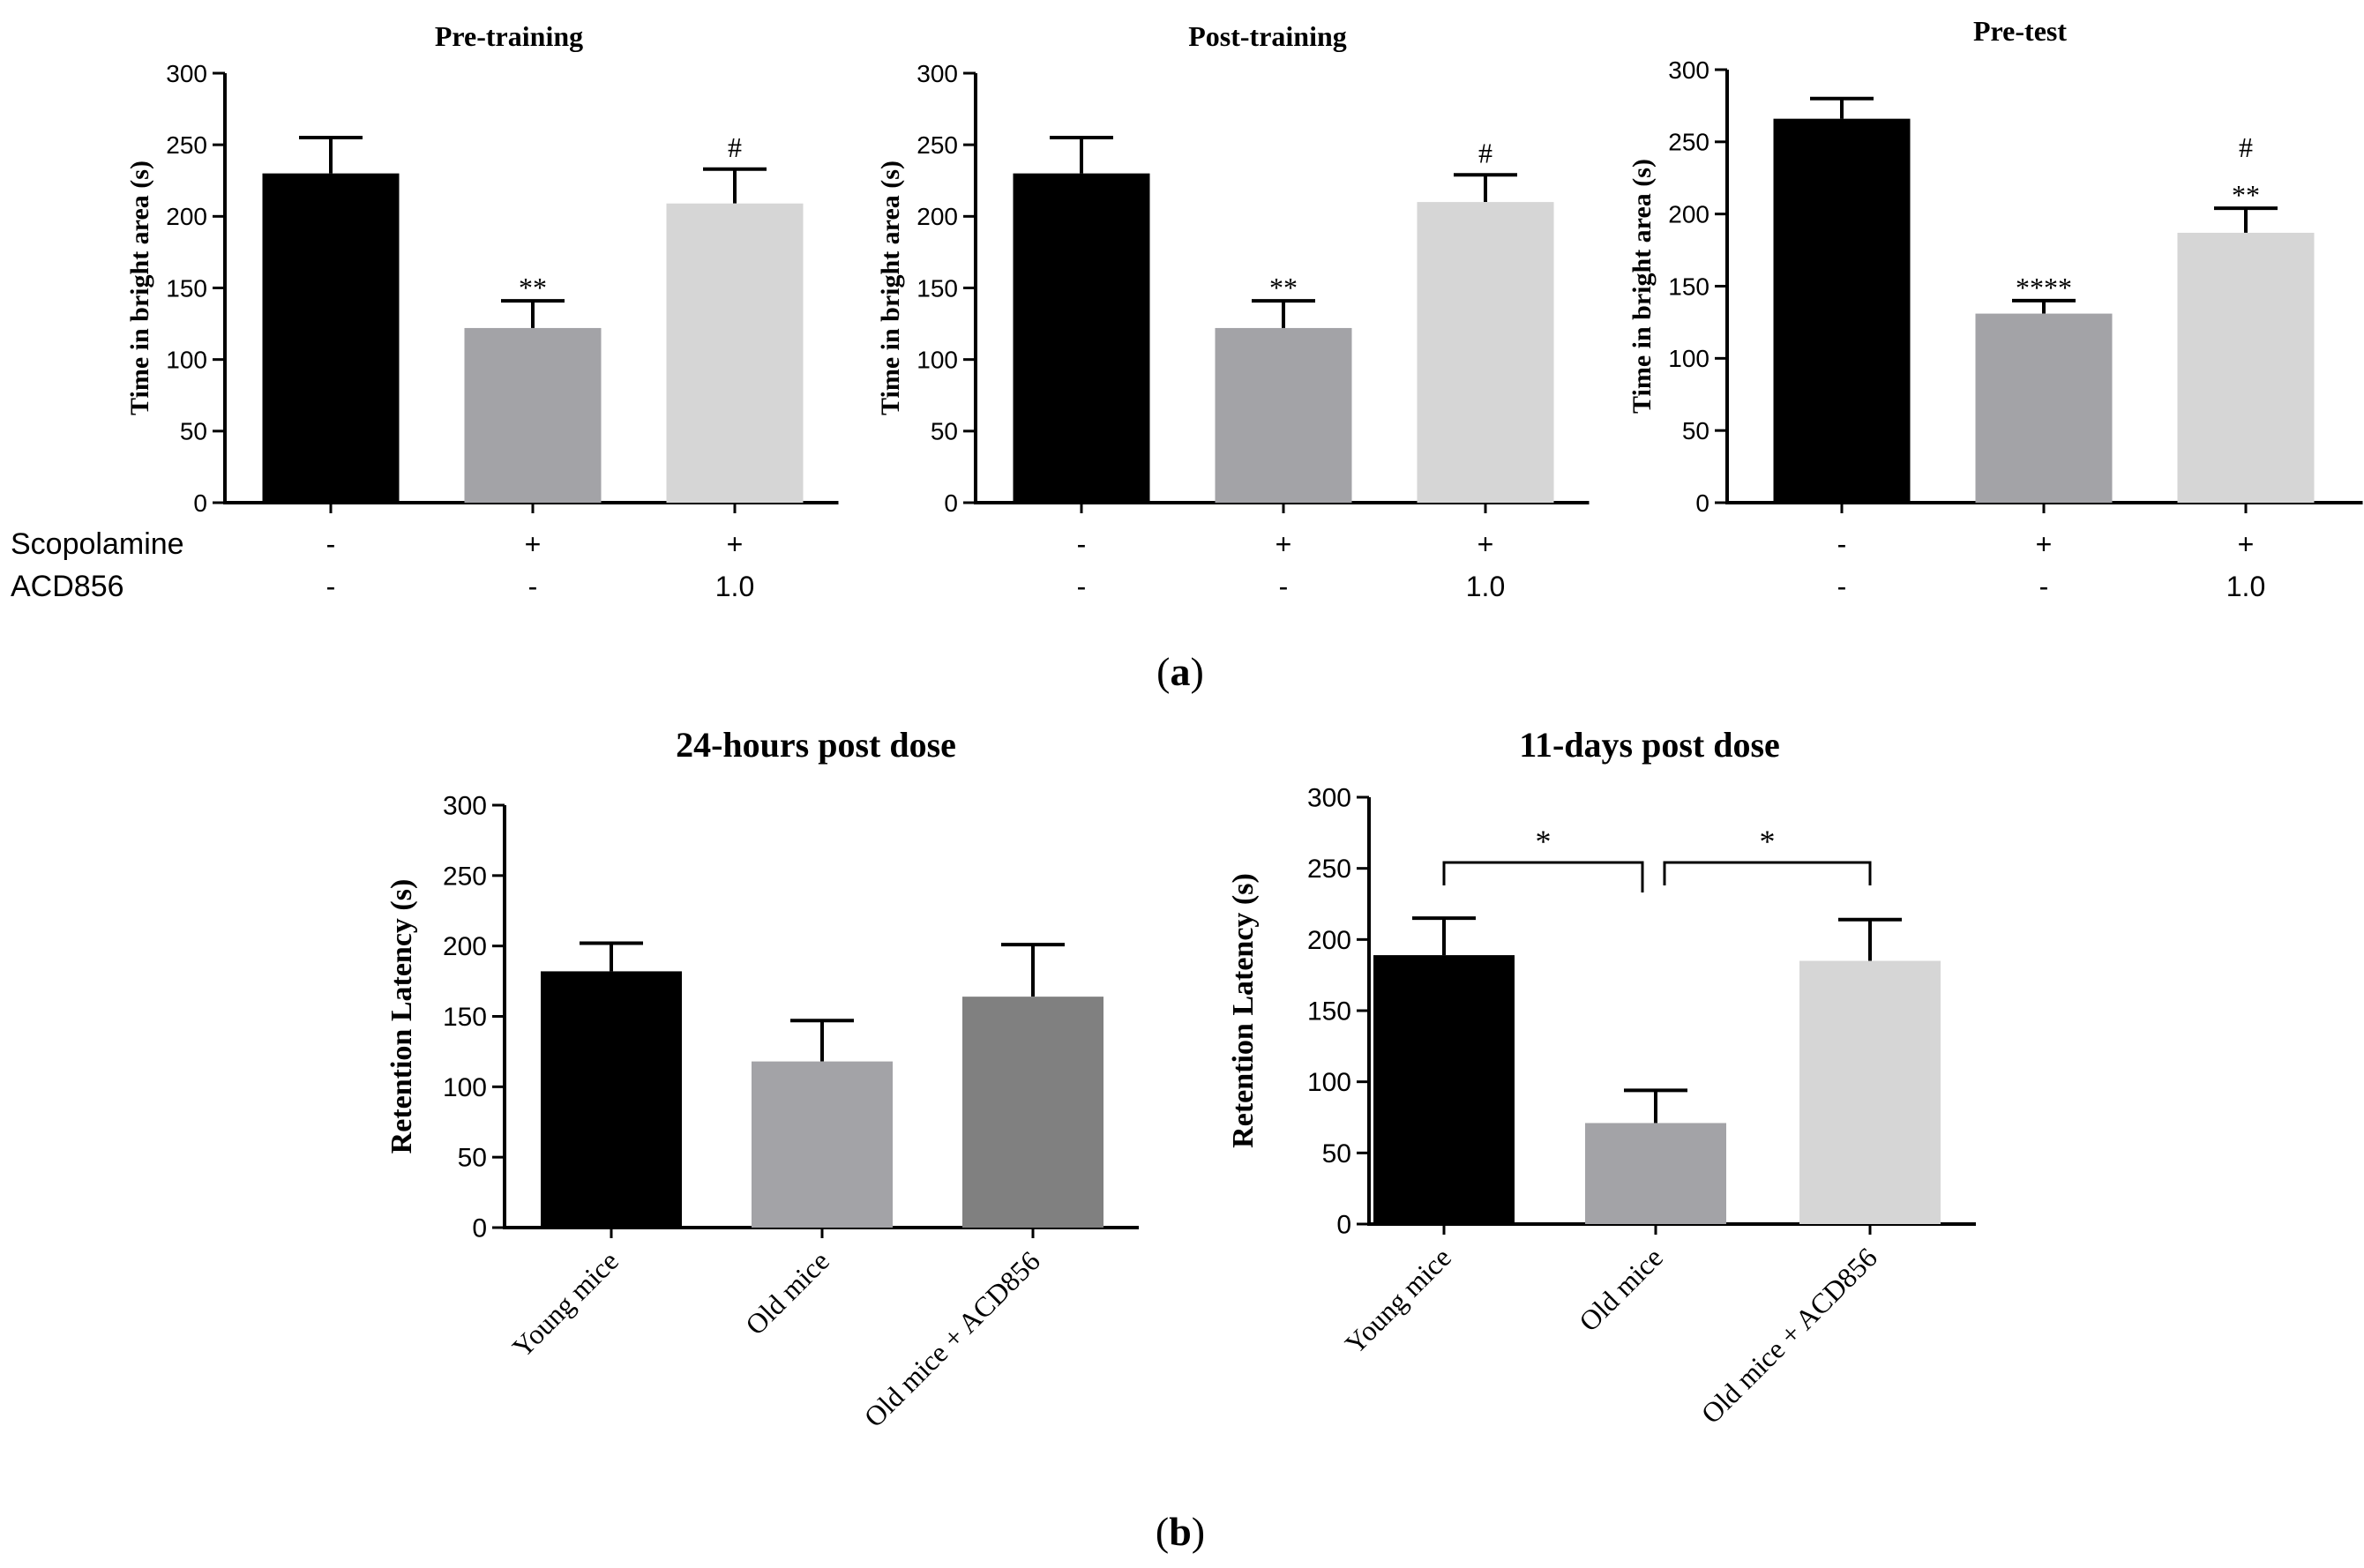  I want to click on row-label-acd856: ACD856, so click(67, 586).